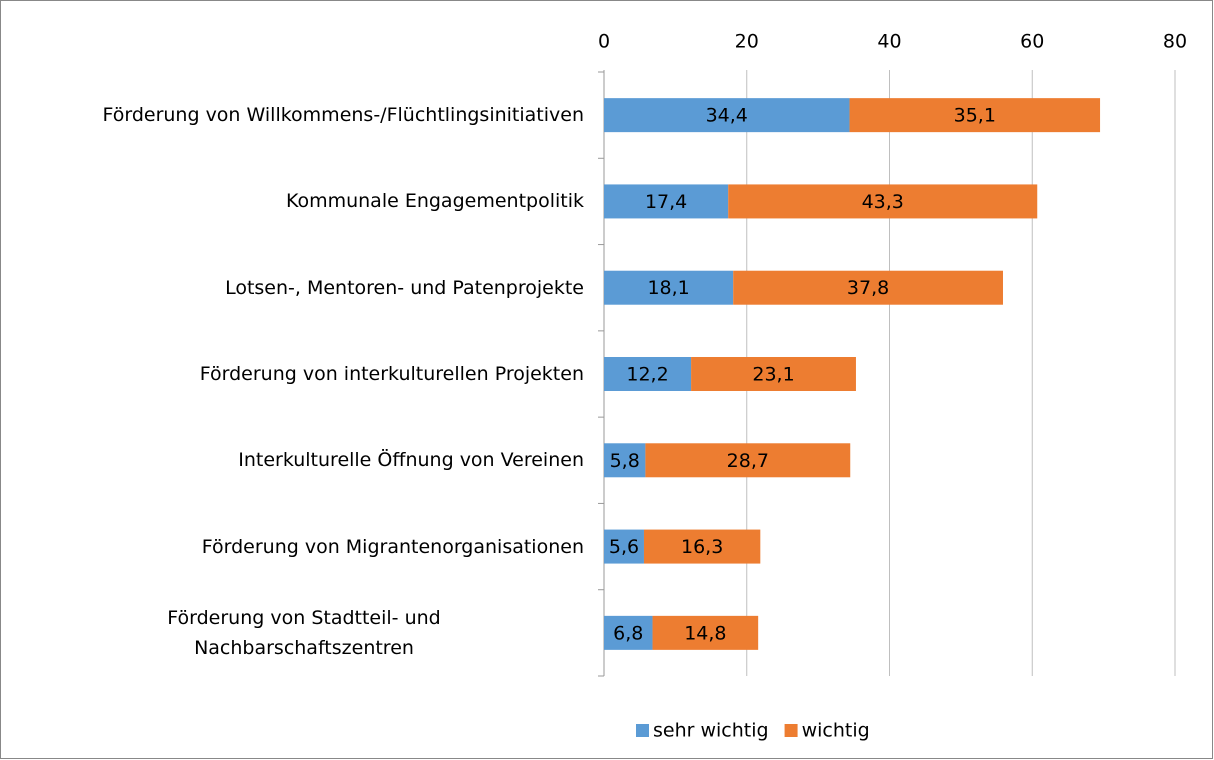 This screenshot has width=1214, height=760. I want to click on legend-label: wichtig, so click(836, 731).